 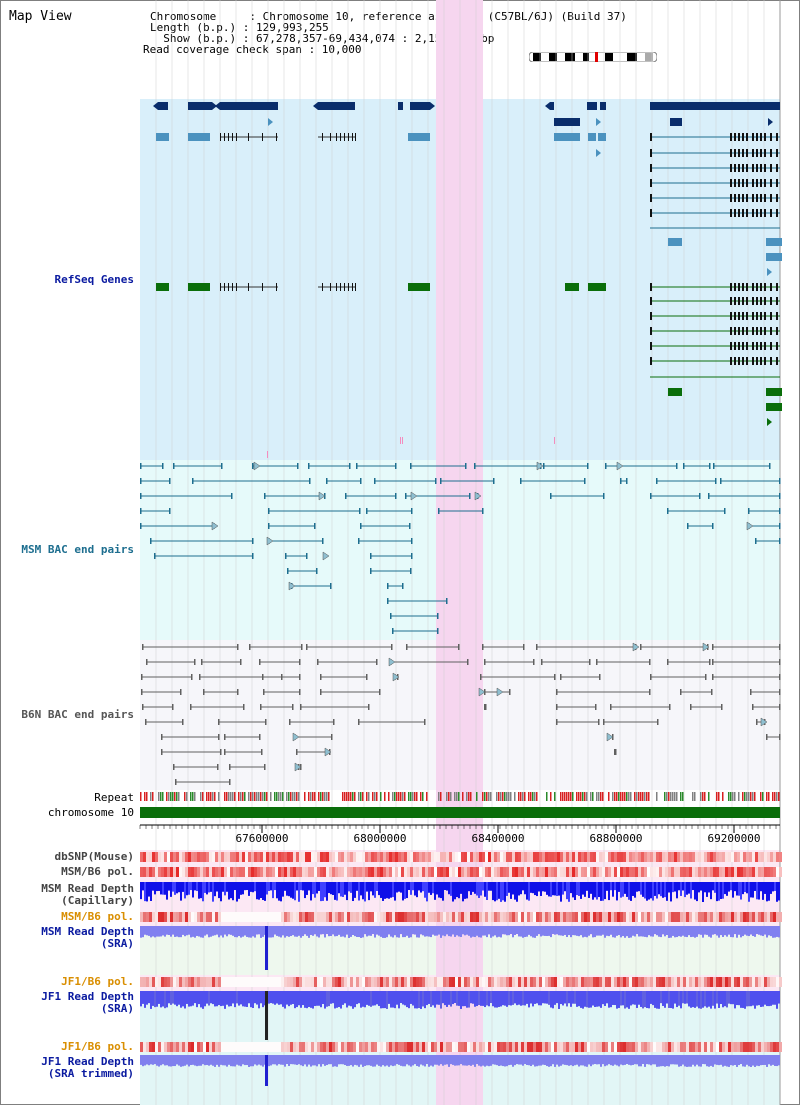 What do you see at coordinates (593, 57) in the screenshot?
I see `chromosome-ideogram` at bounding box center [593, 57].